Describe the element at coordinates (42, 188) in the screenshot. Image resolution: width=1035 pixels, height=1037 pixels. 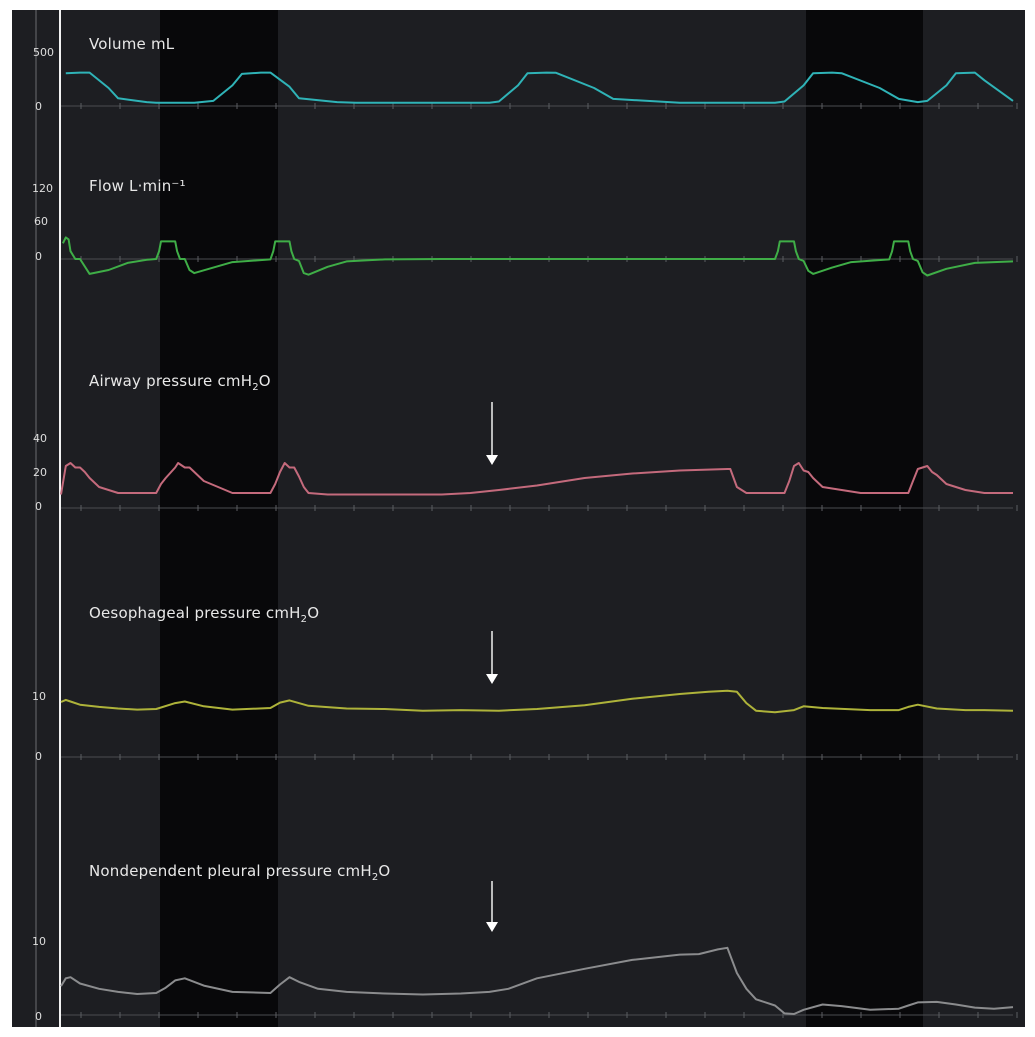
I see `flow-tick-120: 120` at that location.